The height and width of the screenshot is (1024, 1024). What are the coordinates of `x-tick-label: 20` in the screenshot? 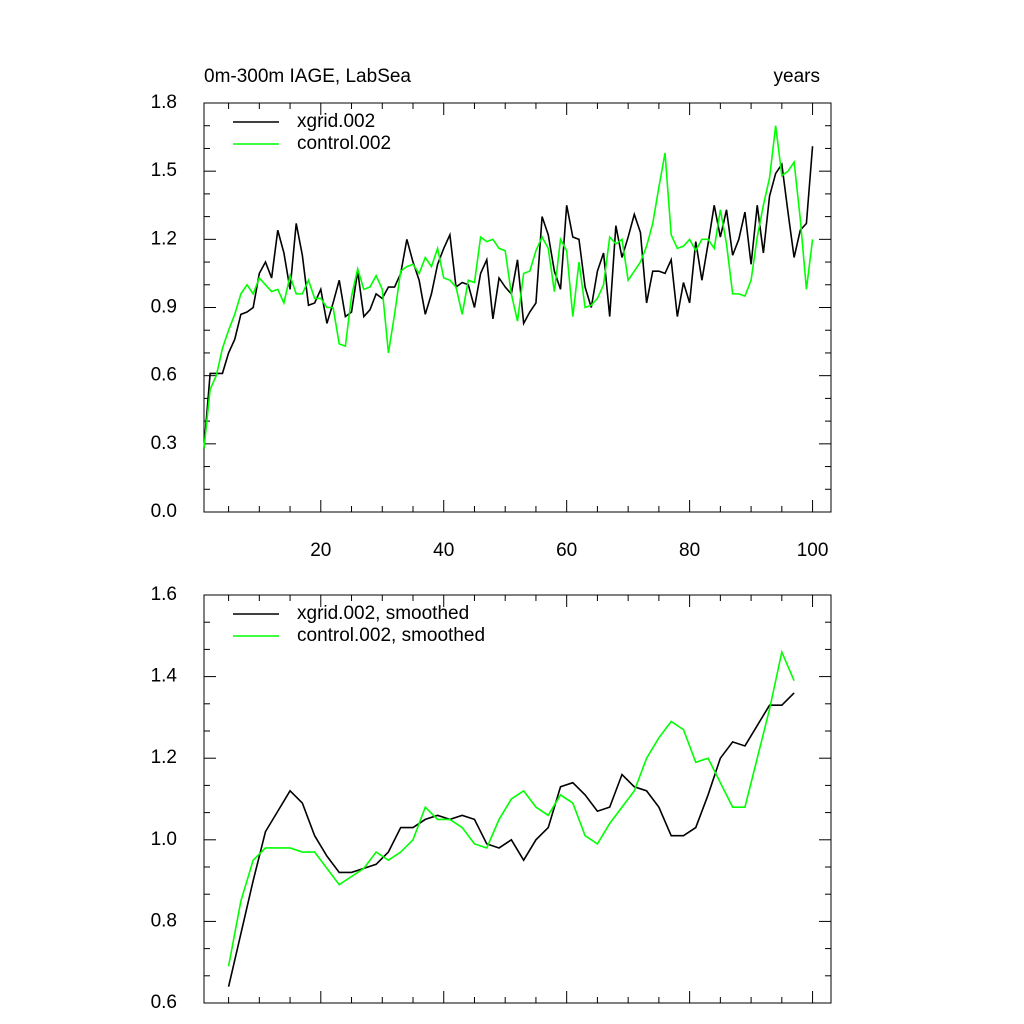 It's located at (320, 550).